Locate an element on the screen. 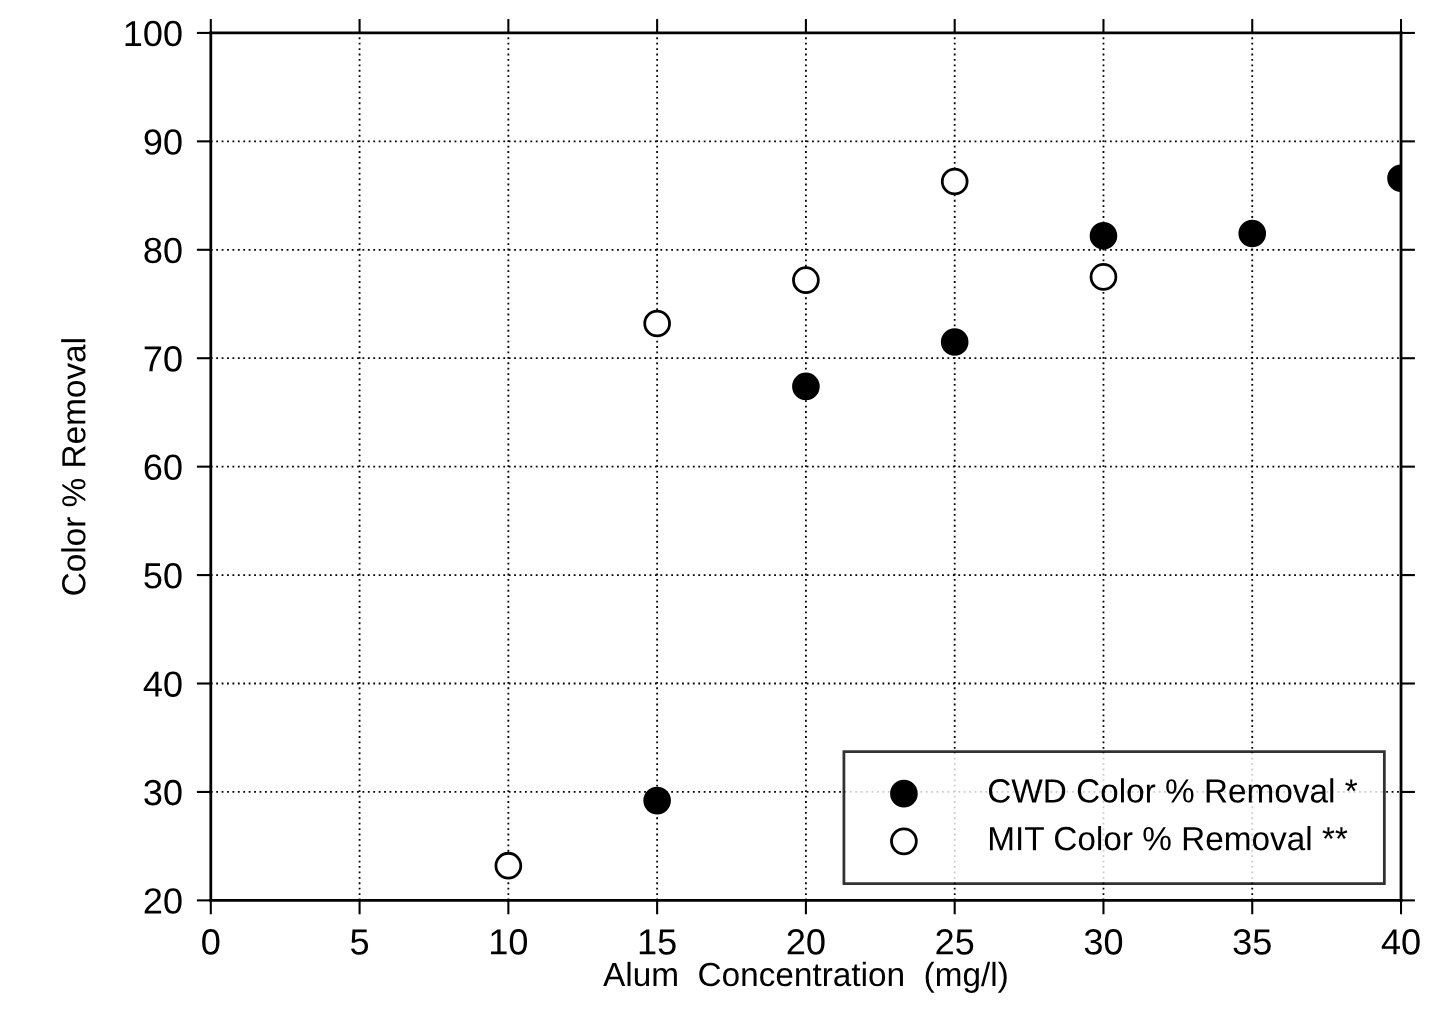 This screenshot has height=1029, width=1434. x-tick-label: 15 is located at coordinates (657, 942).